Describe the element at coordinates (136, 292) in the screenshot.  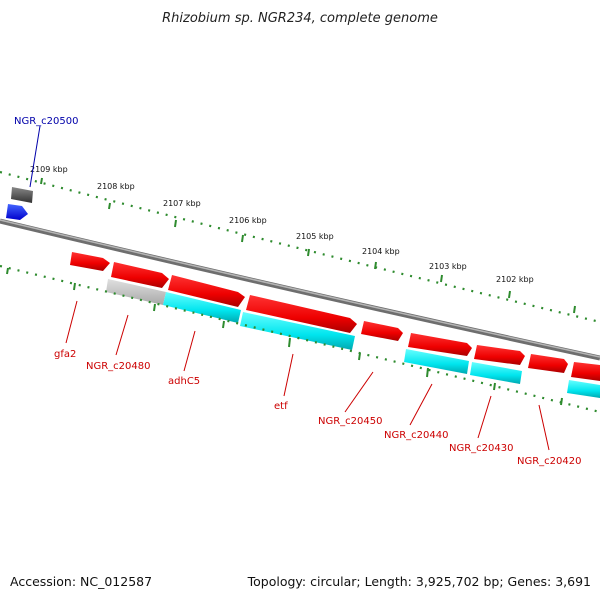
I see `cds-ngr-c20480-pseudo` at that location.